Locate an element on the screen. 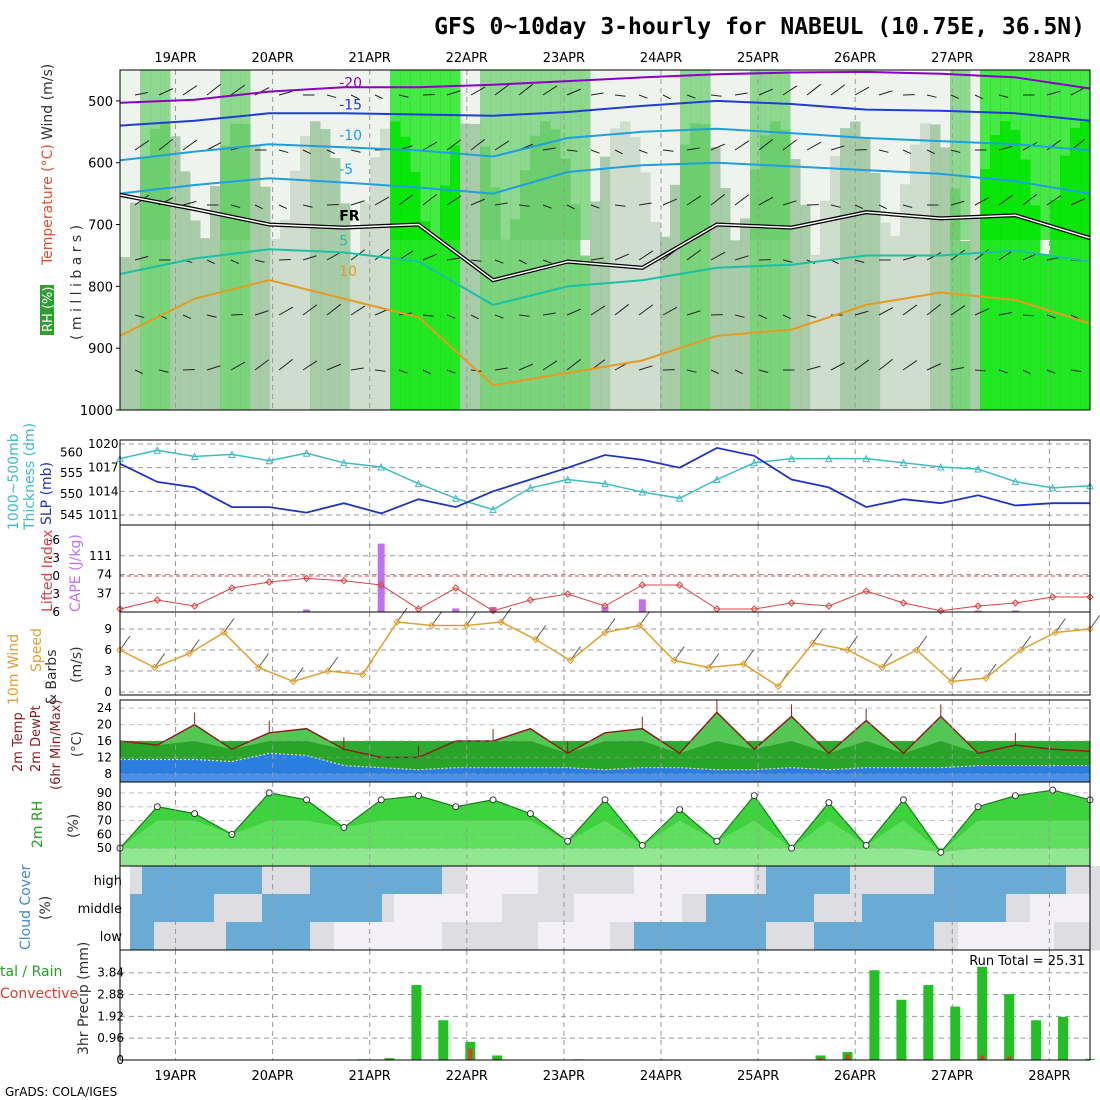 This screenshot has height=1100, width=1100. temp2m-unit: (°C) is located at coordinates (77, 744).